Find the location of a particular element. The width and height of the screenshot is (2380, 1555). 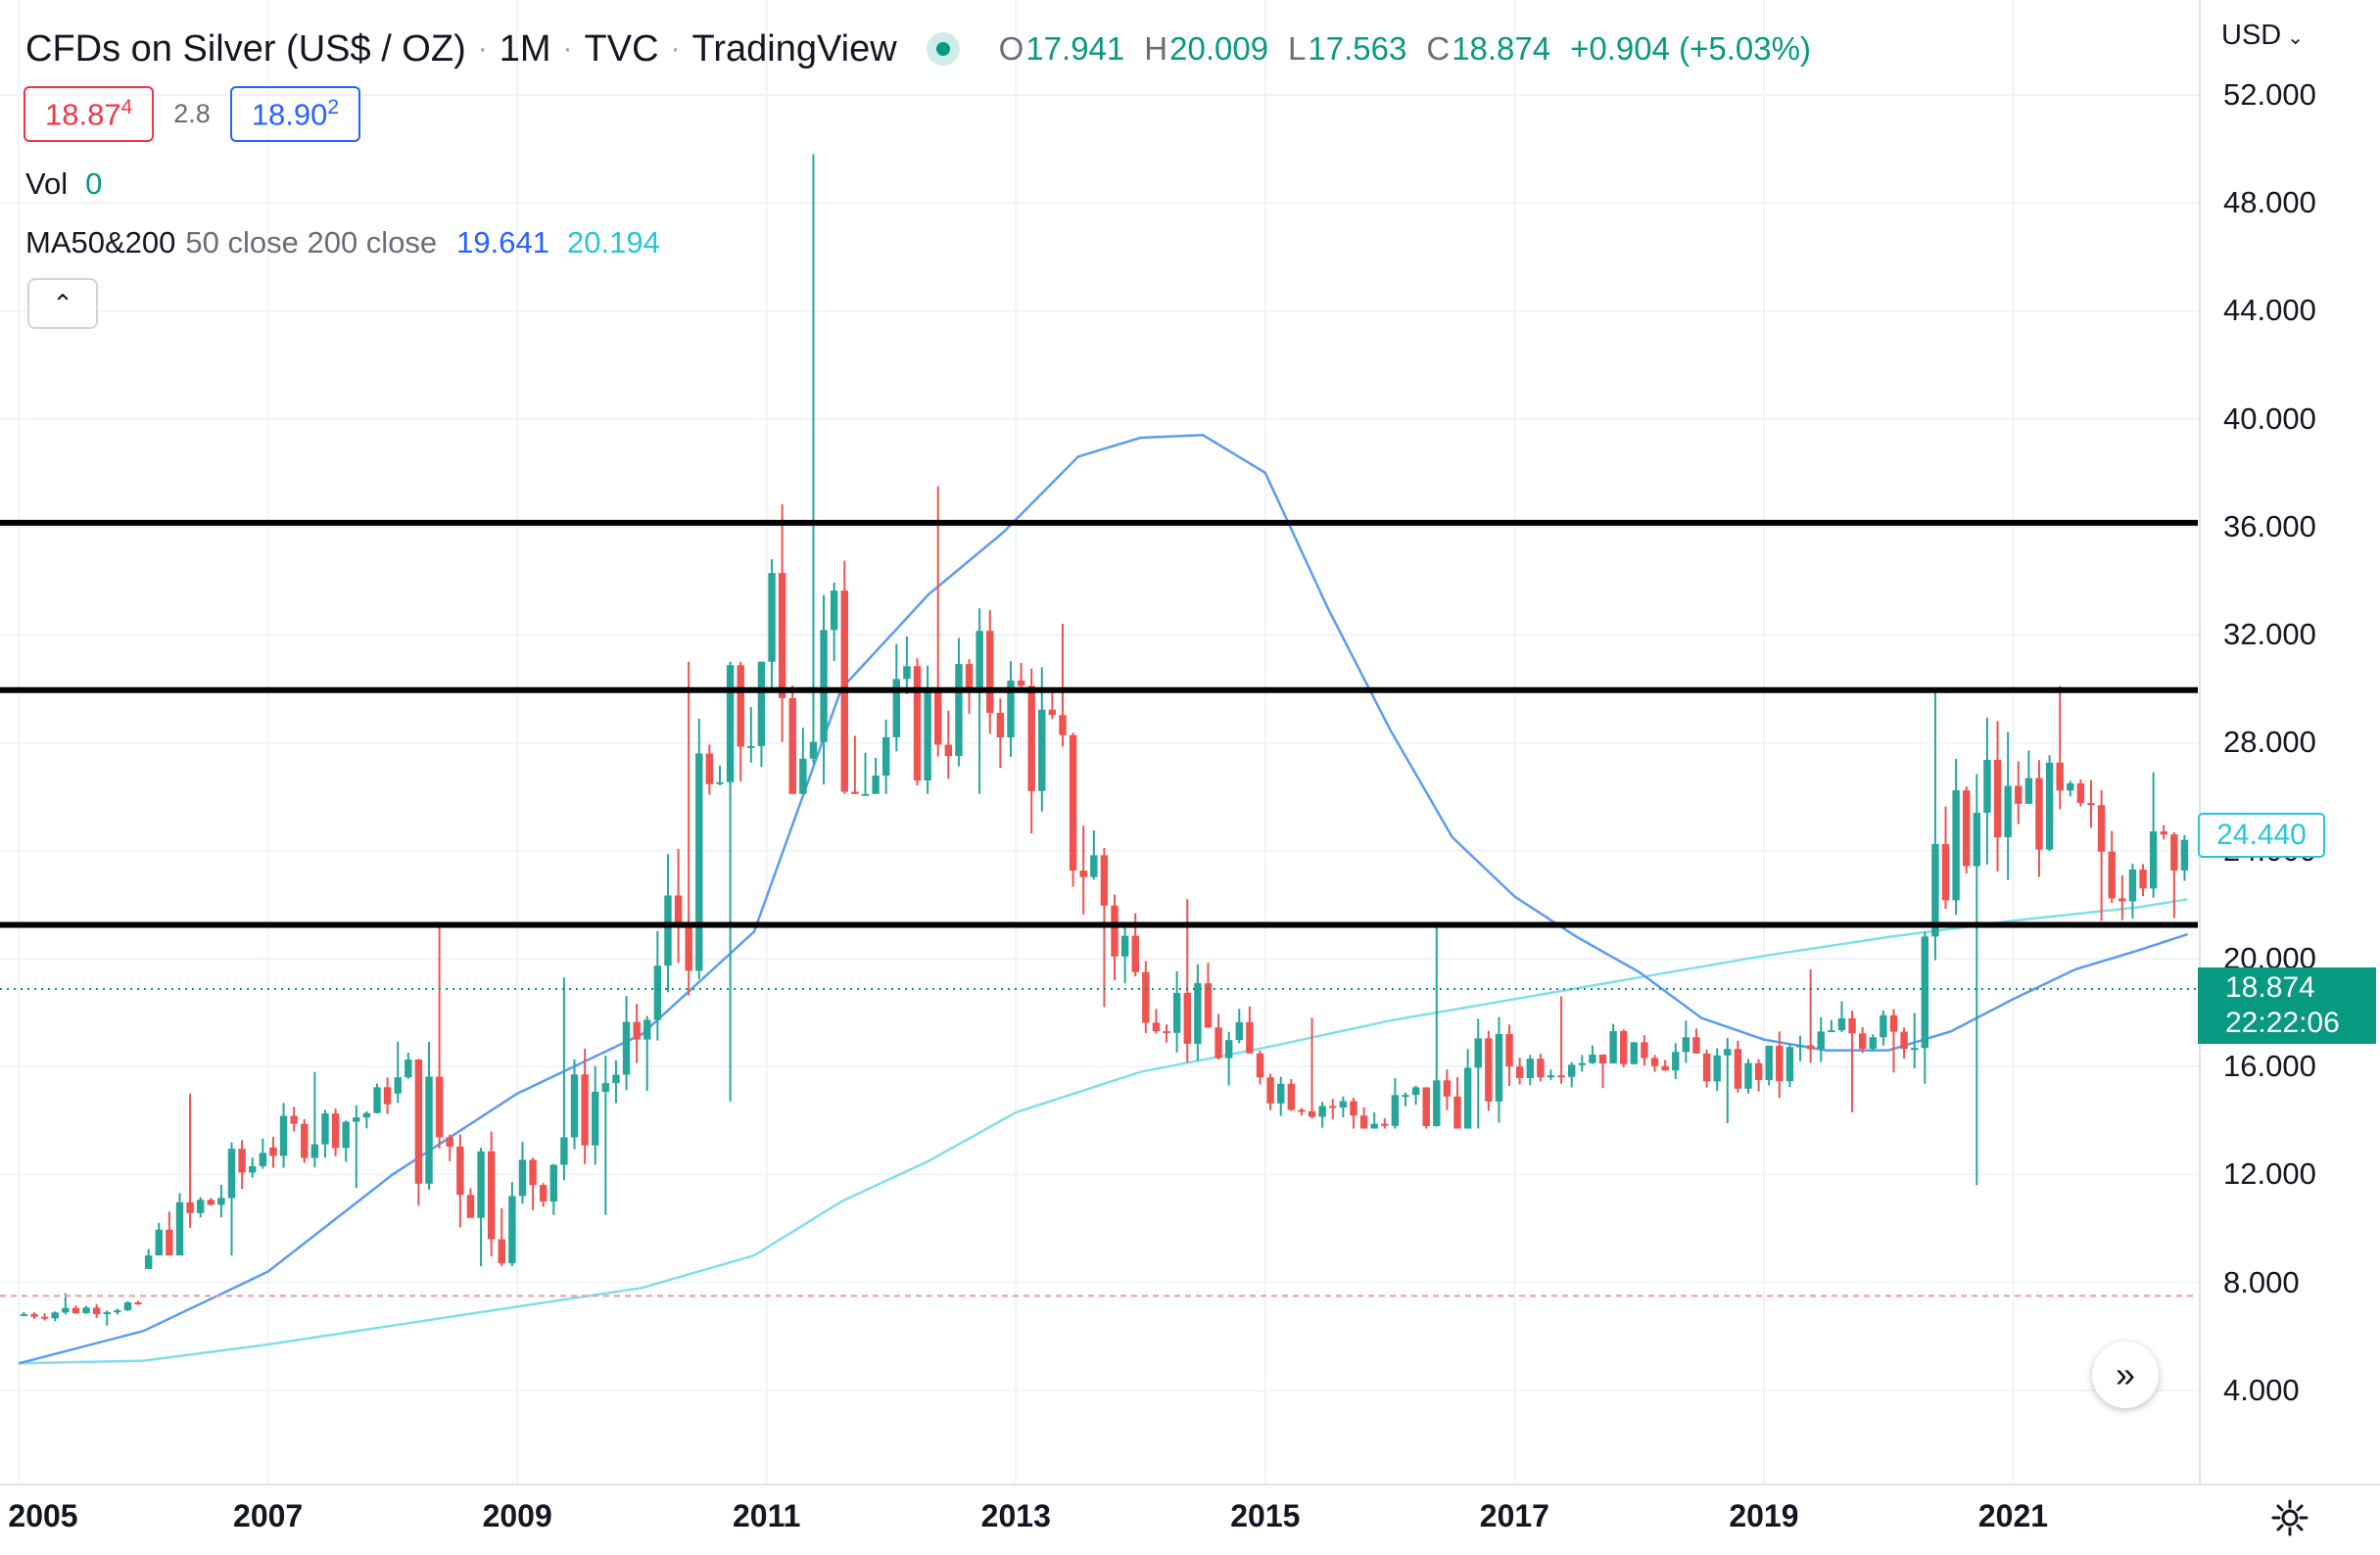

symbol-title: CFDs on Silver (US$ / OZ) is located at coordinates (245, 48).